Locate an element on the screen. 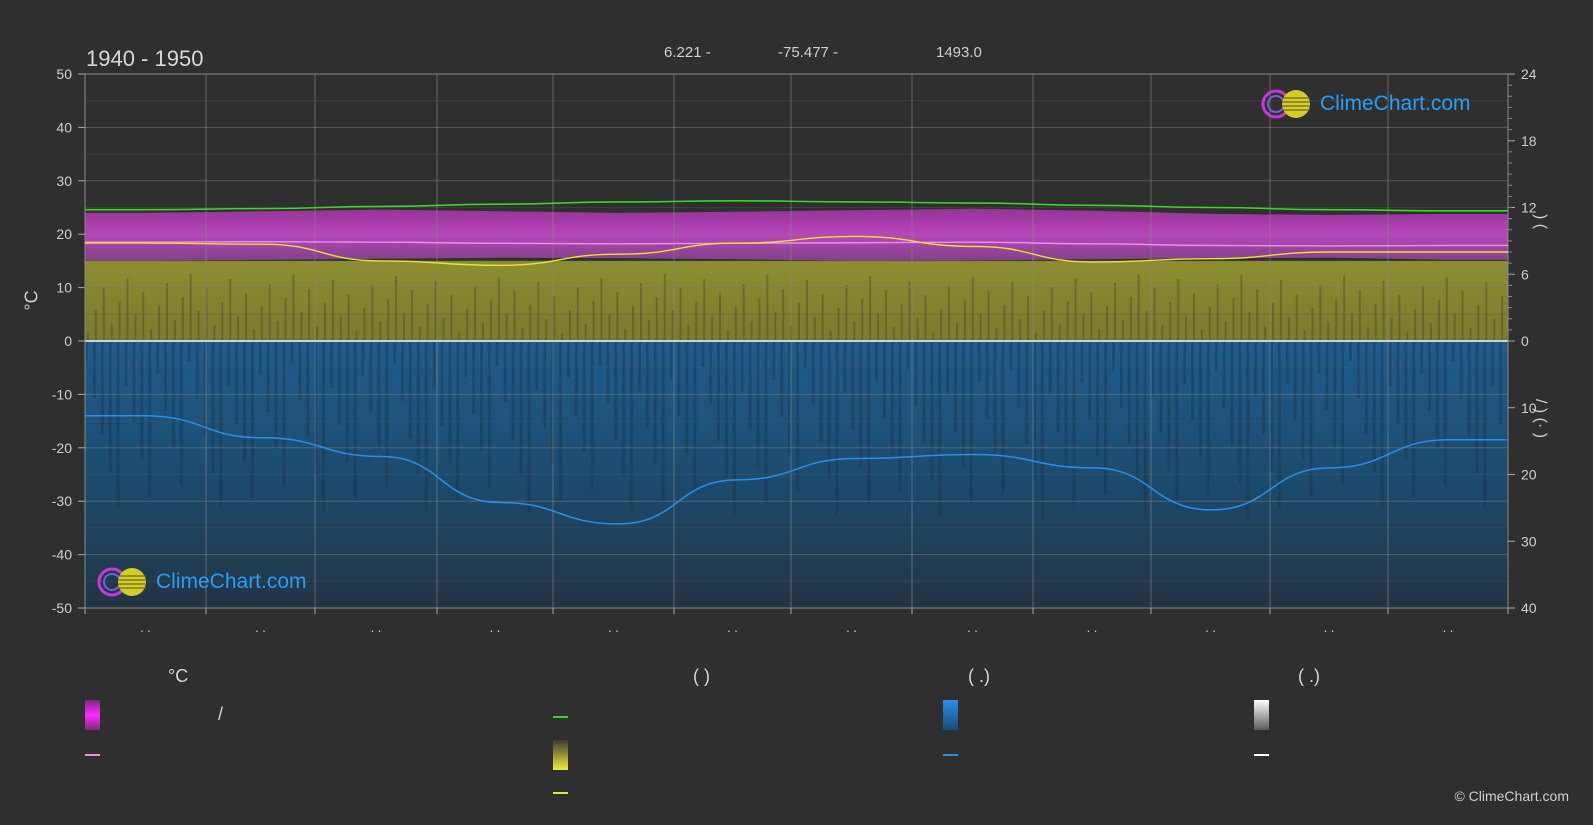 The height and width of the screenshot is (825, 1593). y-left-tick-label: 0 is located at coordinates (68, 341).